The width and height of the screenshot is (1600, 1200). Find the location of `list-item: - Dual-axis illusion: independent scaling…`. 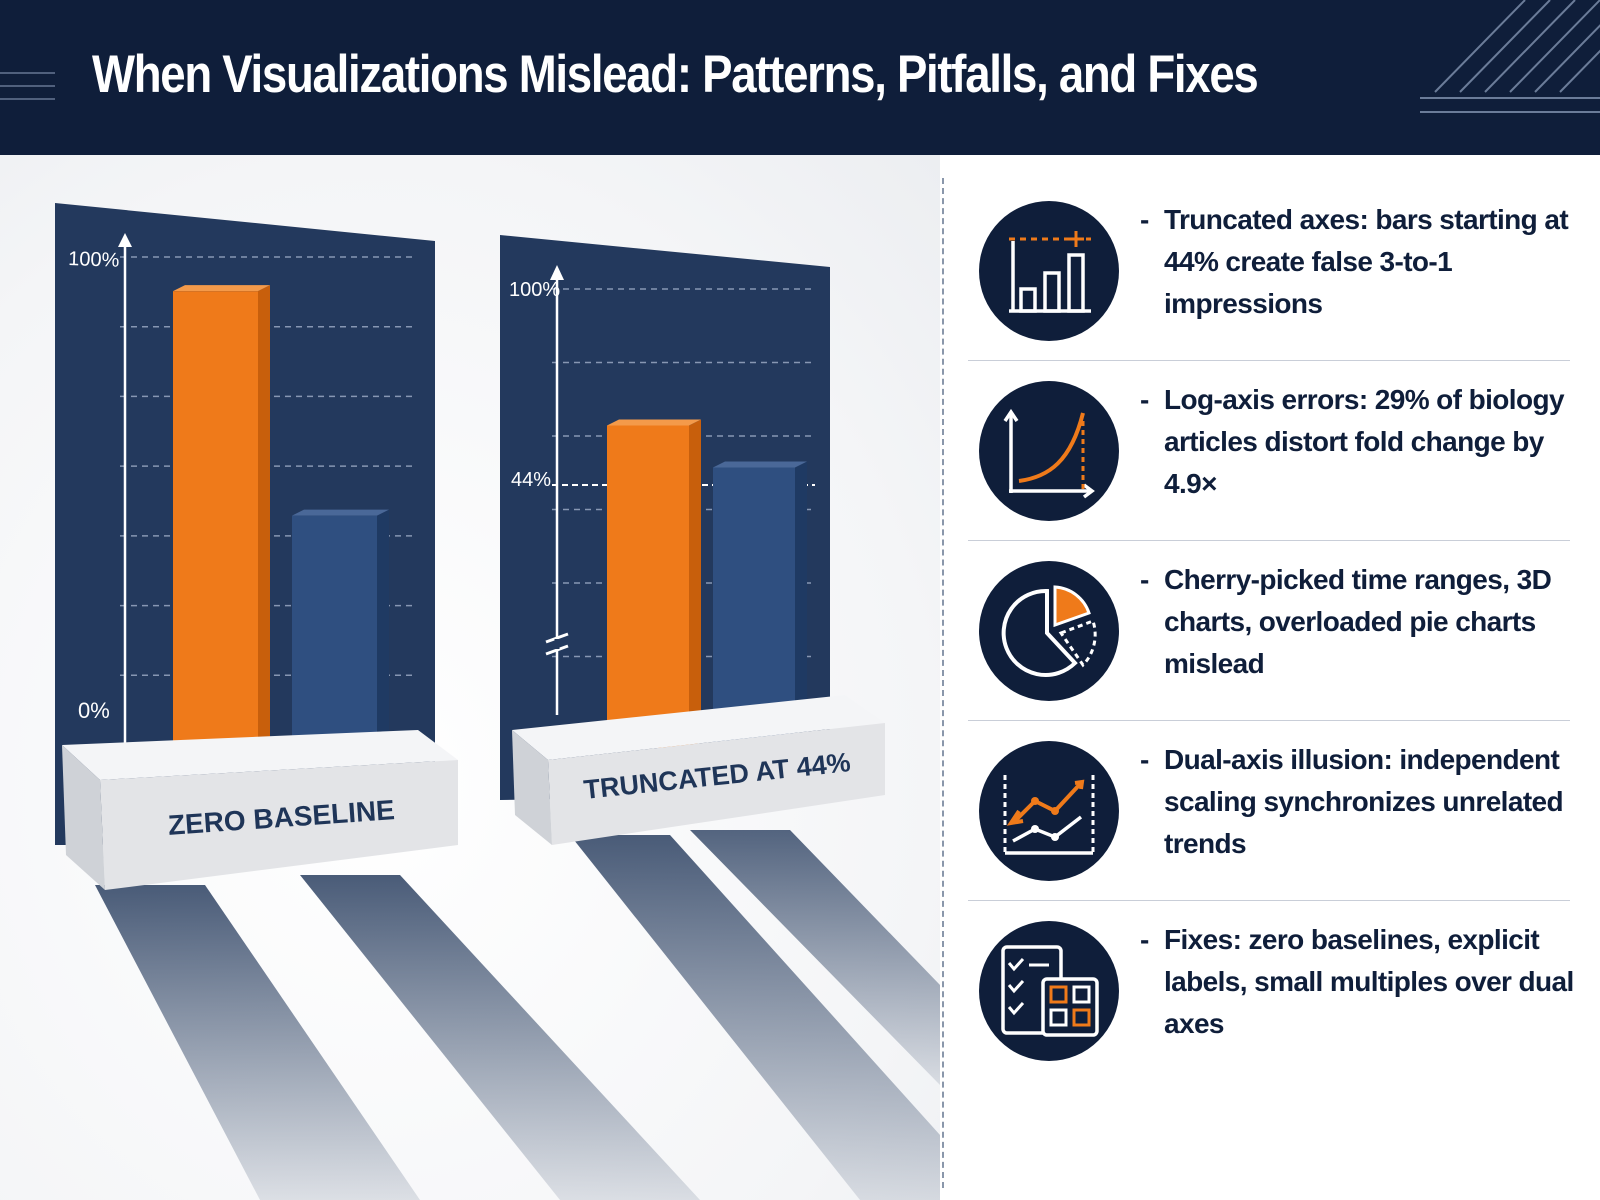

list-item: - Dual-axis illusion: independent scaling… is located at coordinates (1269, 815).